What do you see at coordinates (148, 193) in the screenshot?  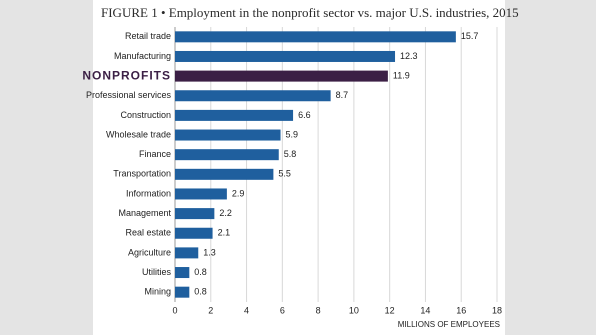 I see `y-tick-label: Information` at bounding box center [148, 193].